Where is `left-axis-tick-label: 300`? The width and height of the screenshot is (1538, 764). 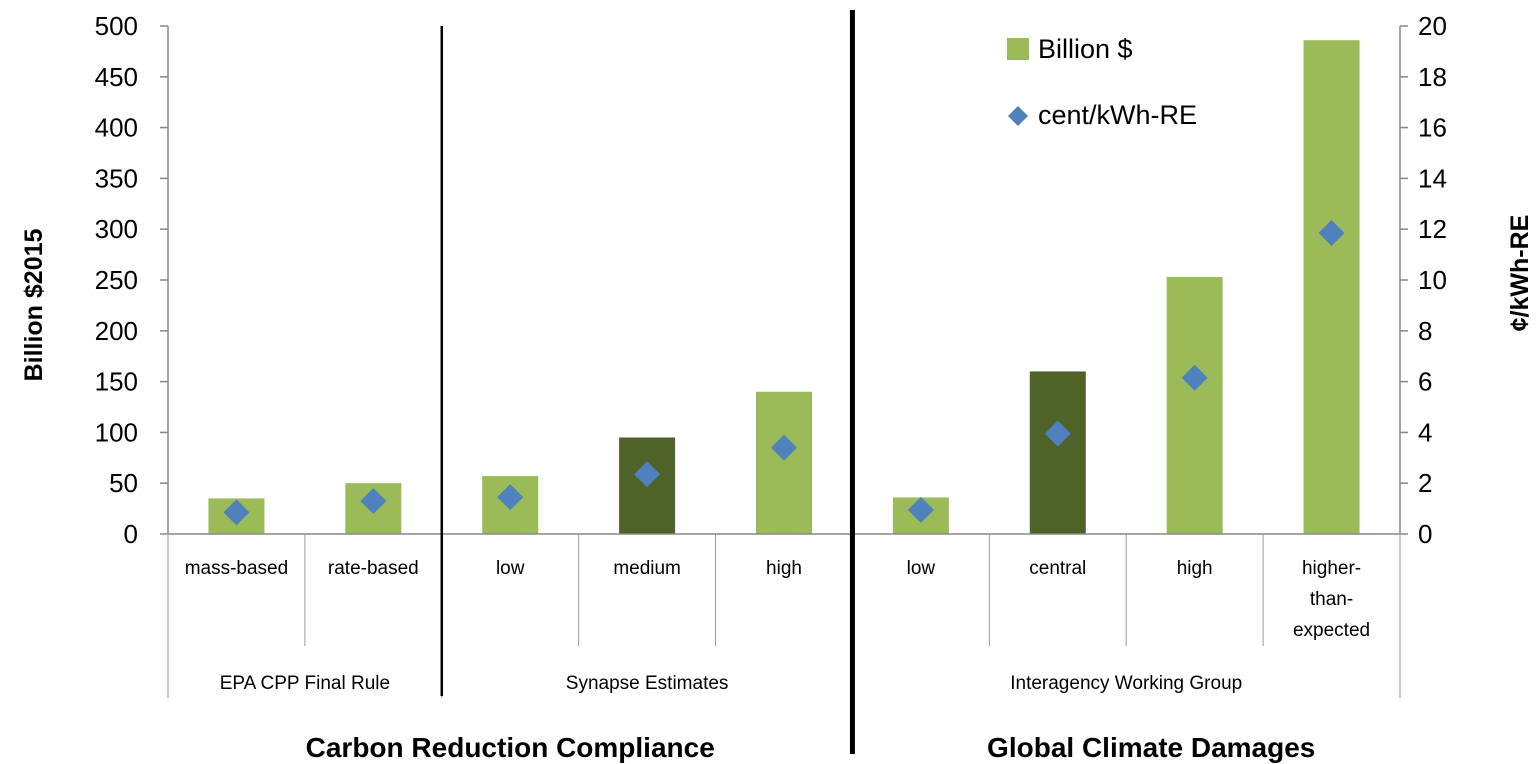
left-axis-tick-label: 300 is located at coordinates (116, 229).